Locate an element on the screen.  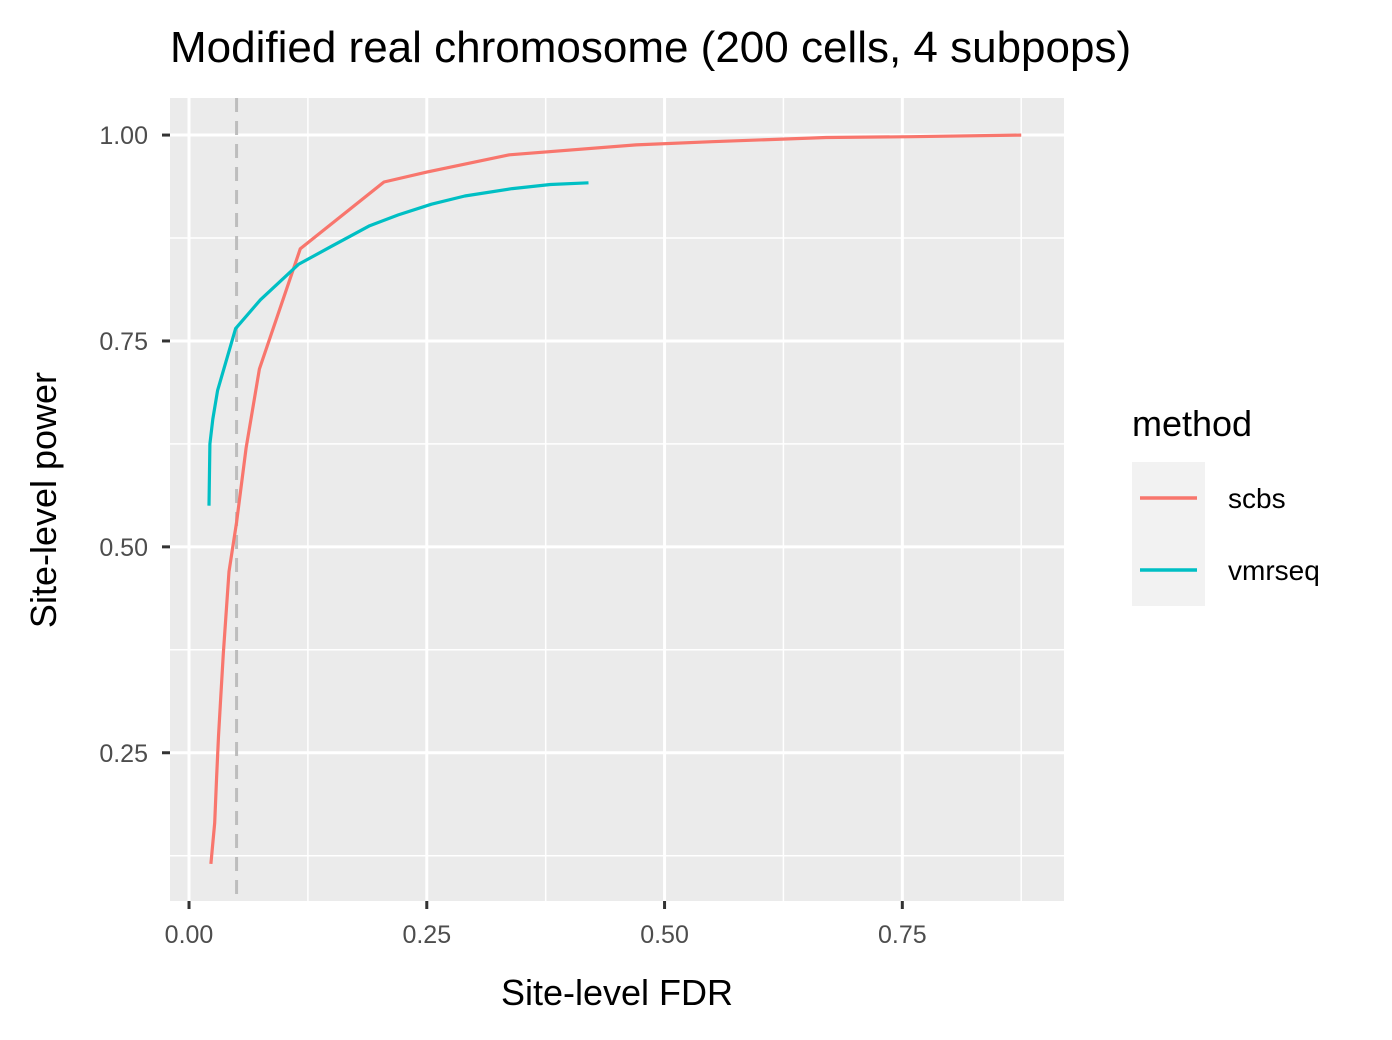
series-line-vmrseq is located at coordinates (398, 343).